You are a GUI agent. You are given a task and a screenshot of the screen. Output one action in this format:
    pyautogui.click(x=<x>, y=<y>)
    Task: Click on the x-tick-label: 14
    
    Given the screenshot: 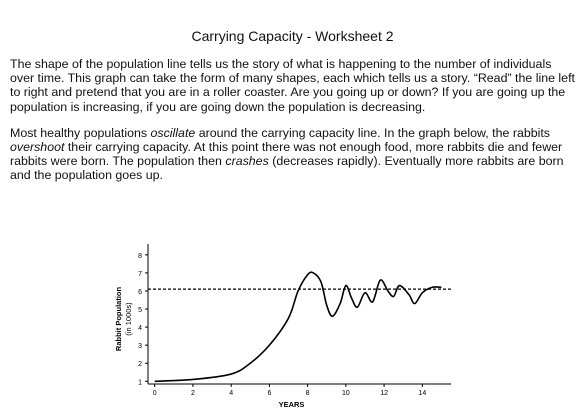 What is the action you would take?
    pyautogui.click(x=422, y=393)
    